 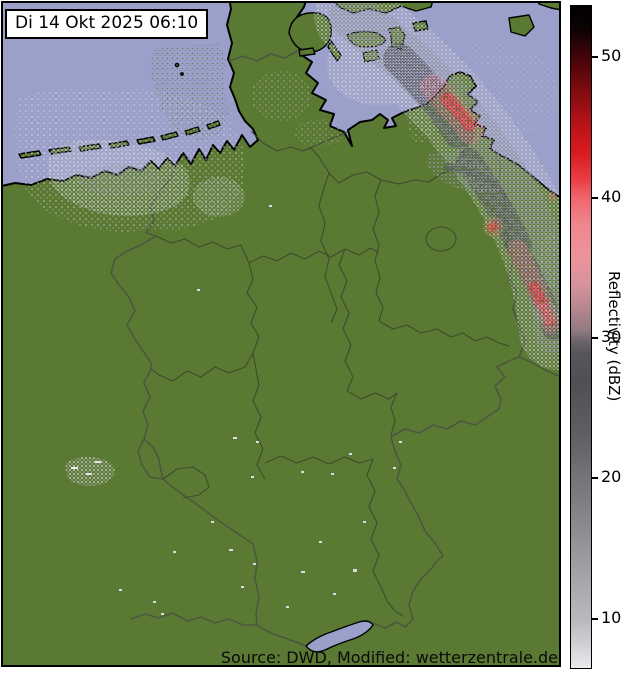 I want to click on echo-northwest-mid, so click(x=121, y=181).